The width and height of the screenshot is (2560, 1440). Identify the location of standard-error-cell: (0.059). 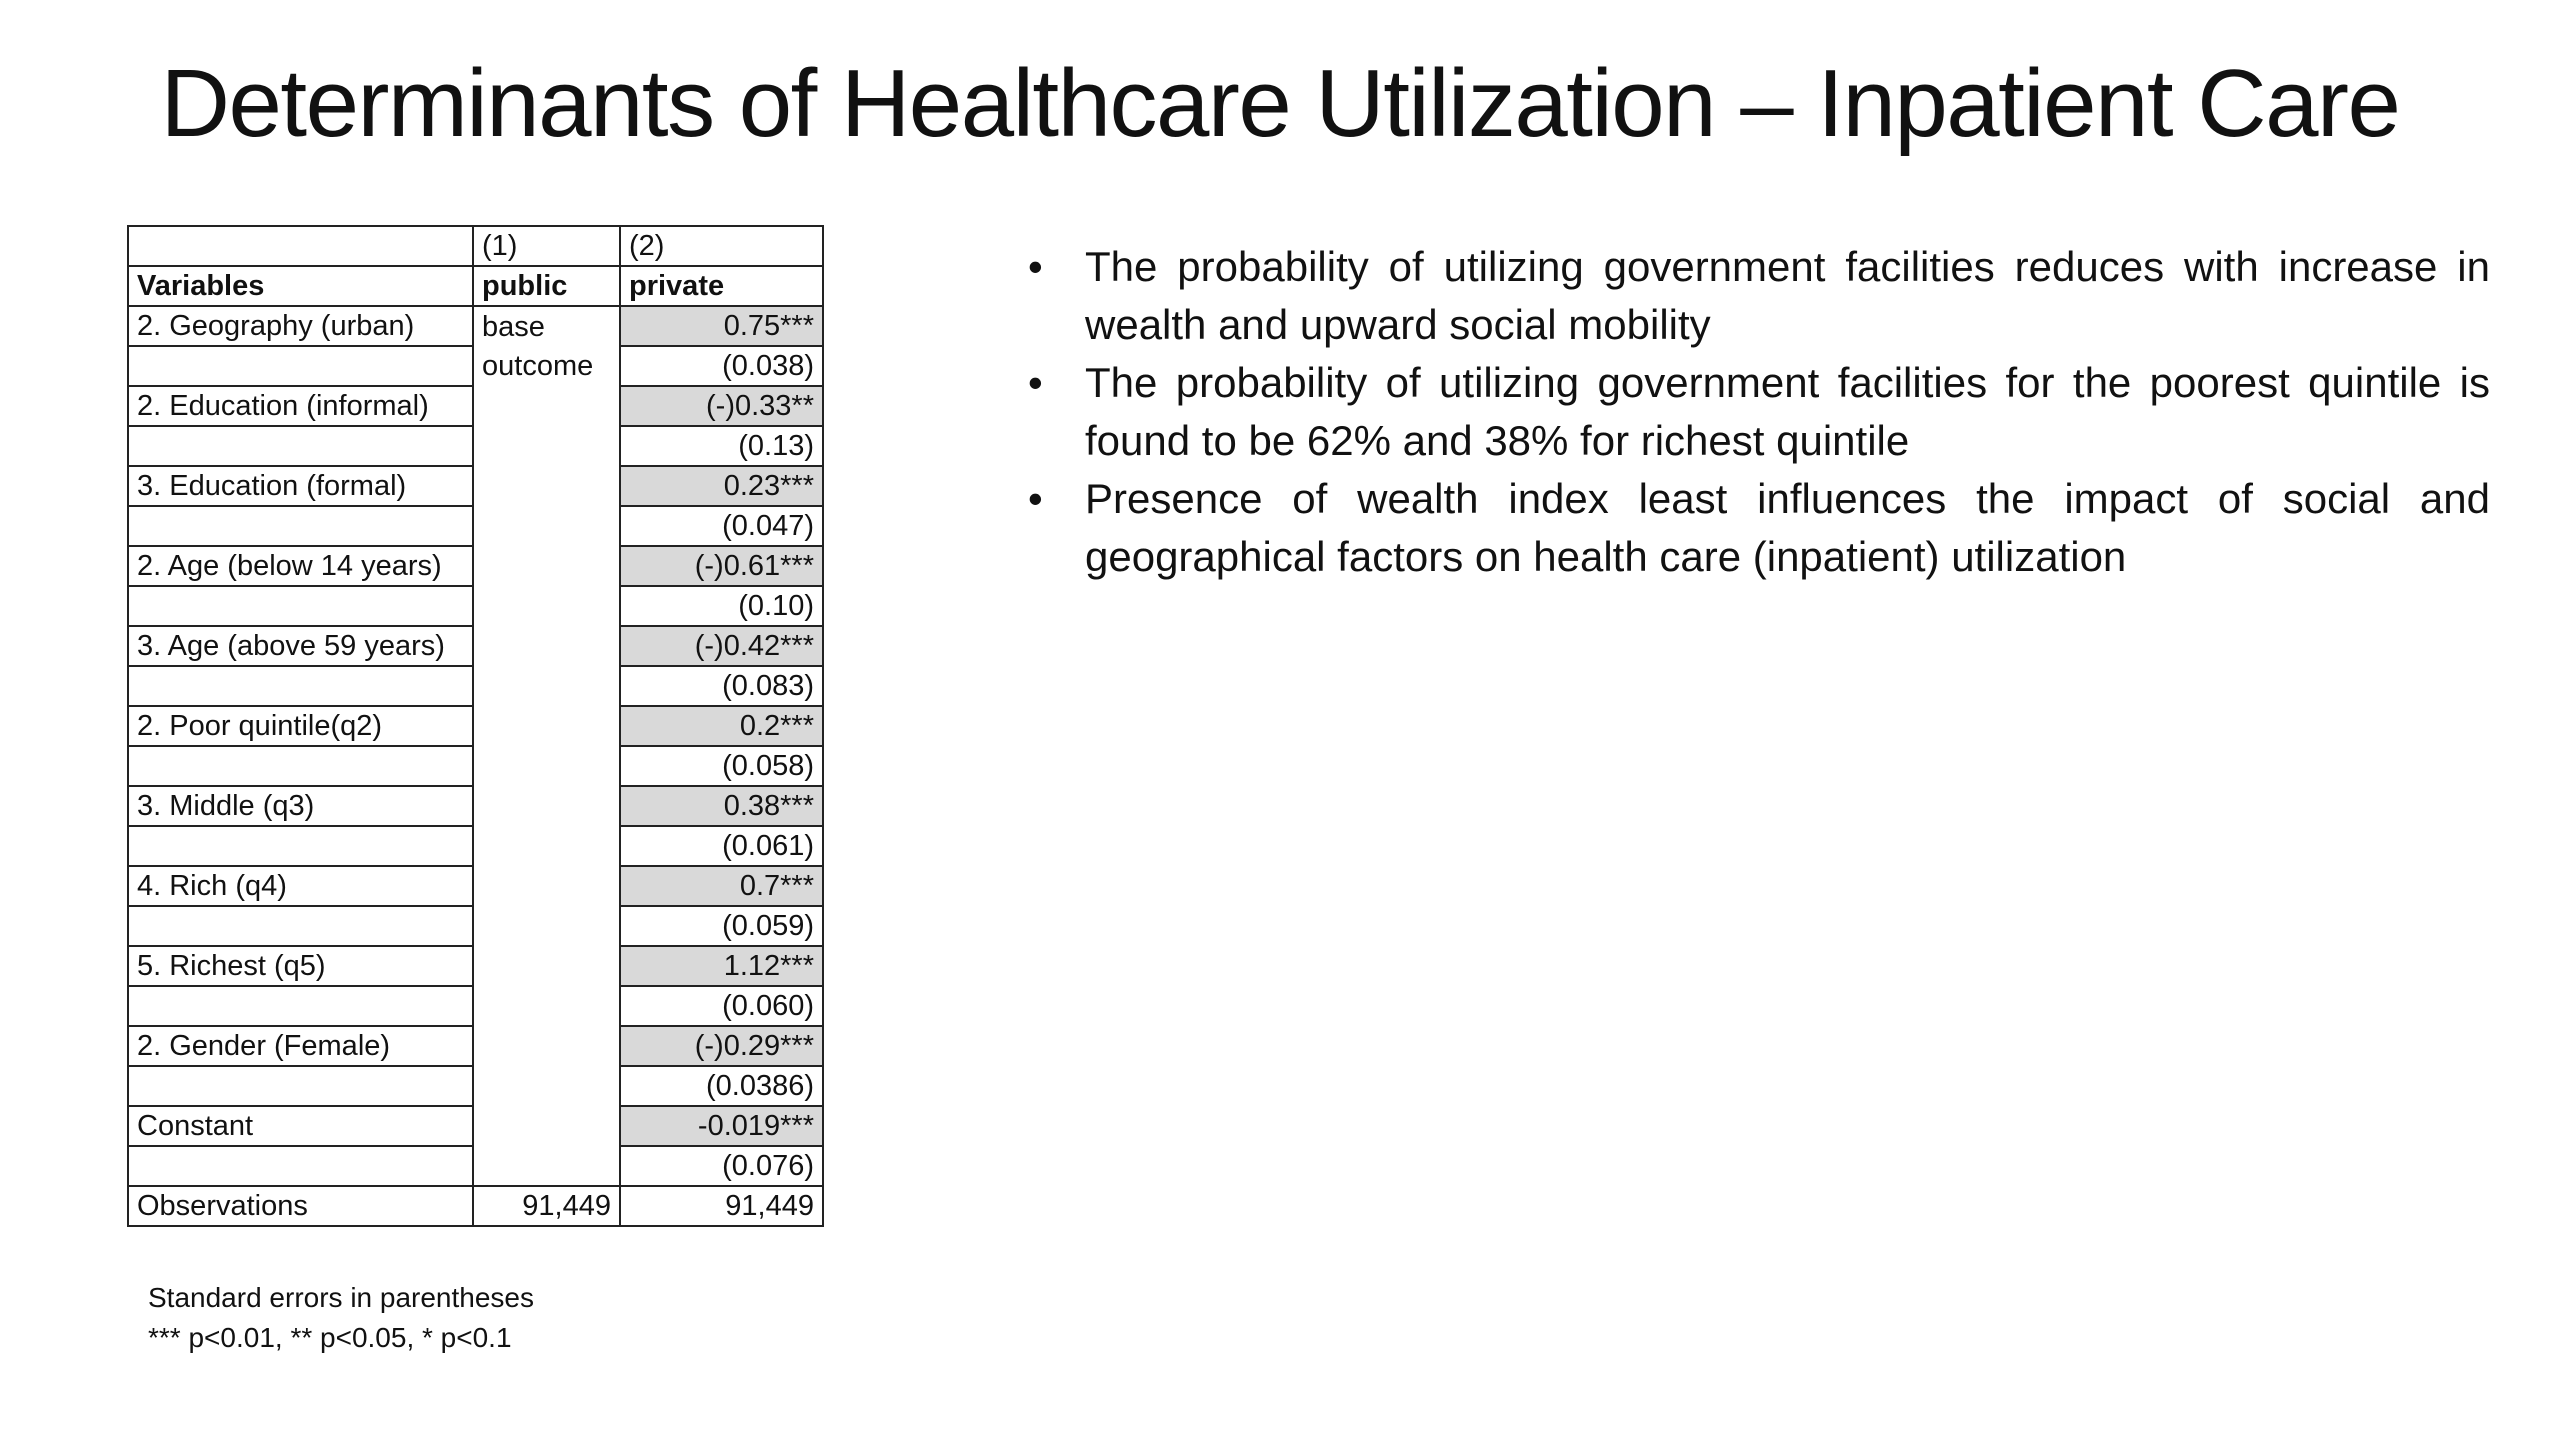
(721, 926).